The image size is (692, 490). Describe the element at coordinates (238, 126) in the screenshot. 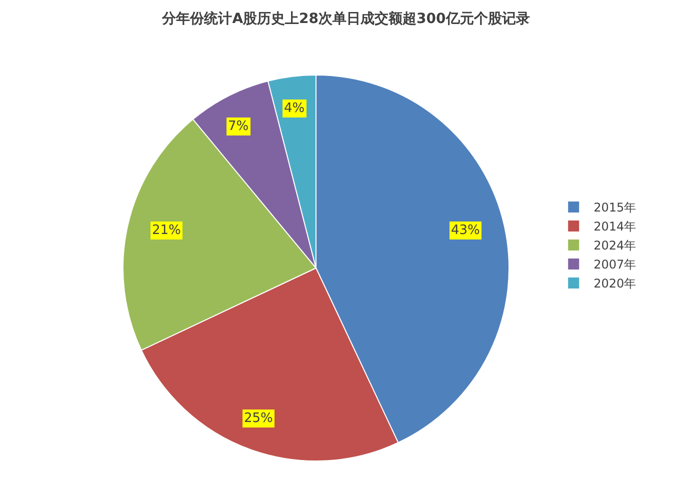

I see `data-label: 7%` at that location.